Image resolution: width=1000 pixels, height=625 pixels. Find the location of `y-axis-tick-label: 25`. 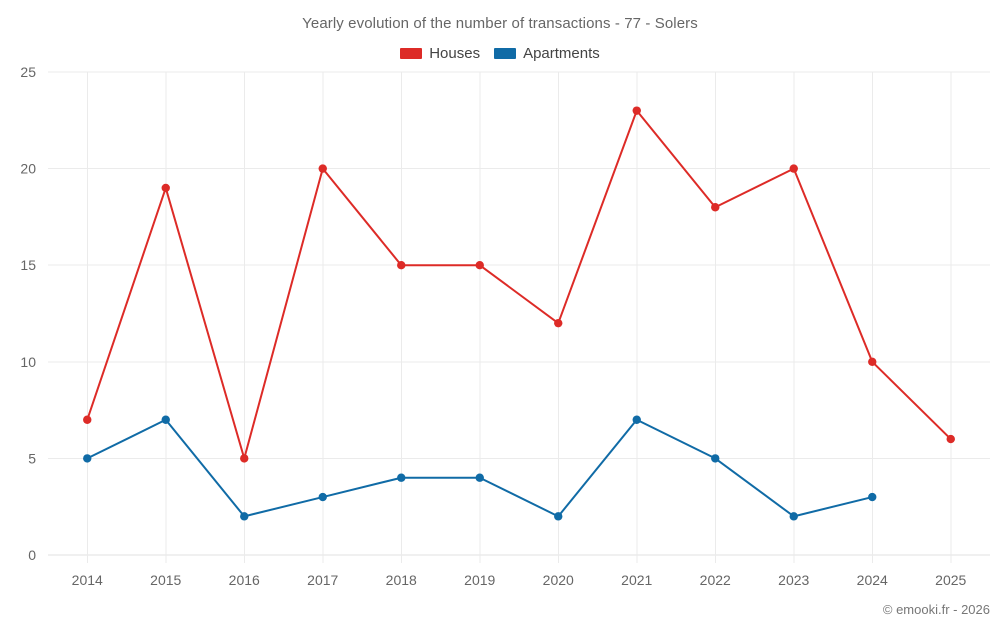

y-axis-tick-label: 25 is located at coordinates (28, 72).